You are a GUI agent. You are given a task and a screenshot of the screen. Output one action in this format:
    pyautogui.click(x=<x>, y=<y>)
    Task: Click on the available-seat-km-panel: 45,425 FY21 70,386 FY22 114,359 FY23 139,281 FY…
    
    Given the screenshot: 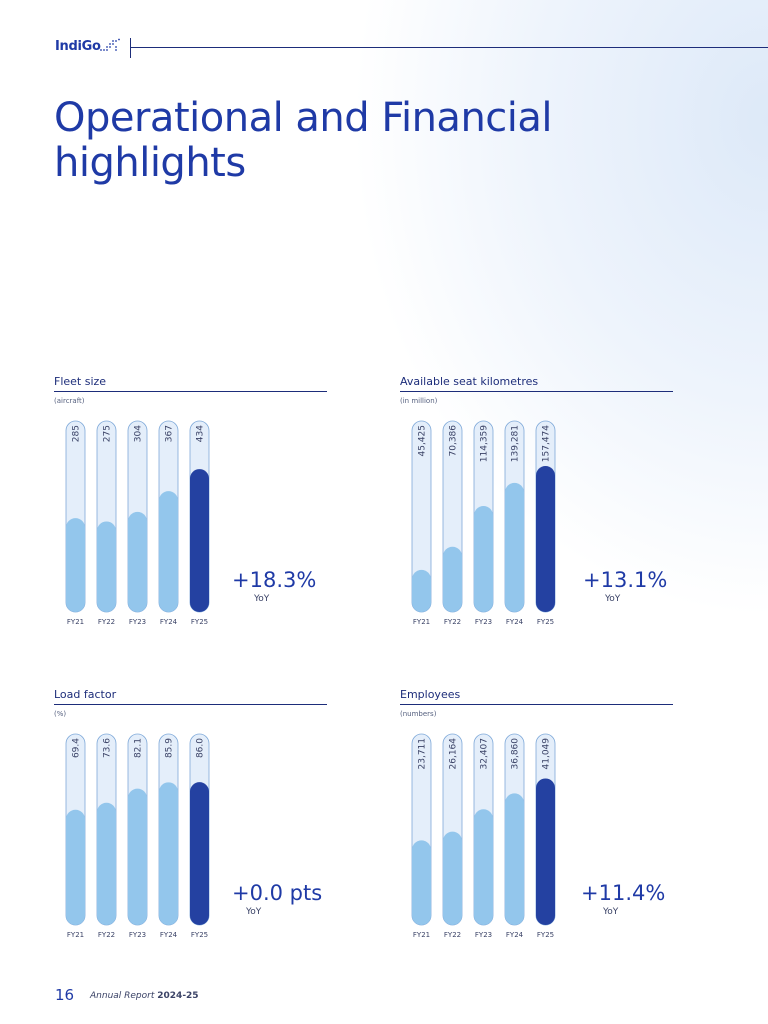 What is the action you would take?
    pyautogui.click(x=537, y=510)
    